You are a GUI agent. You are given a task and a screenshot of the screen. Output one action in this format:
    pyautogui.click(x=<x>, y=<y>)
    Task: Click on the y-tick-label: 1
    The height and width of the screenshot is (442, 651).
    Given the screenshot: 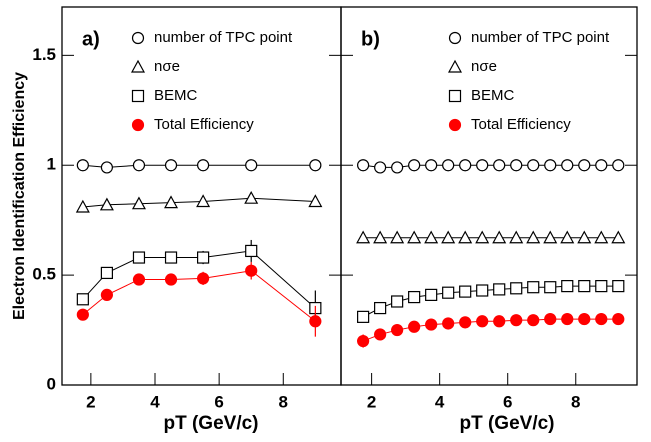 What is the action you would take?
    pyautogui.click(x=51, y=164)
    